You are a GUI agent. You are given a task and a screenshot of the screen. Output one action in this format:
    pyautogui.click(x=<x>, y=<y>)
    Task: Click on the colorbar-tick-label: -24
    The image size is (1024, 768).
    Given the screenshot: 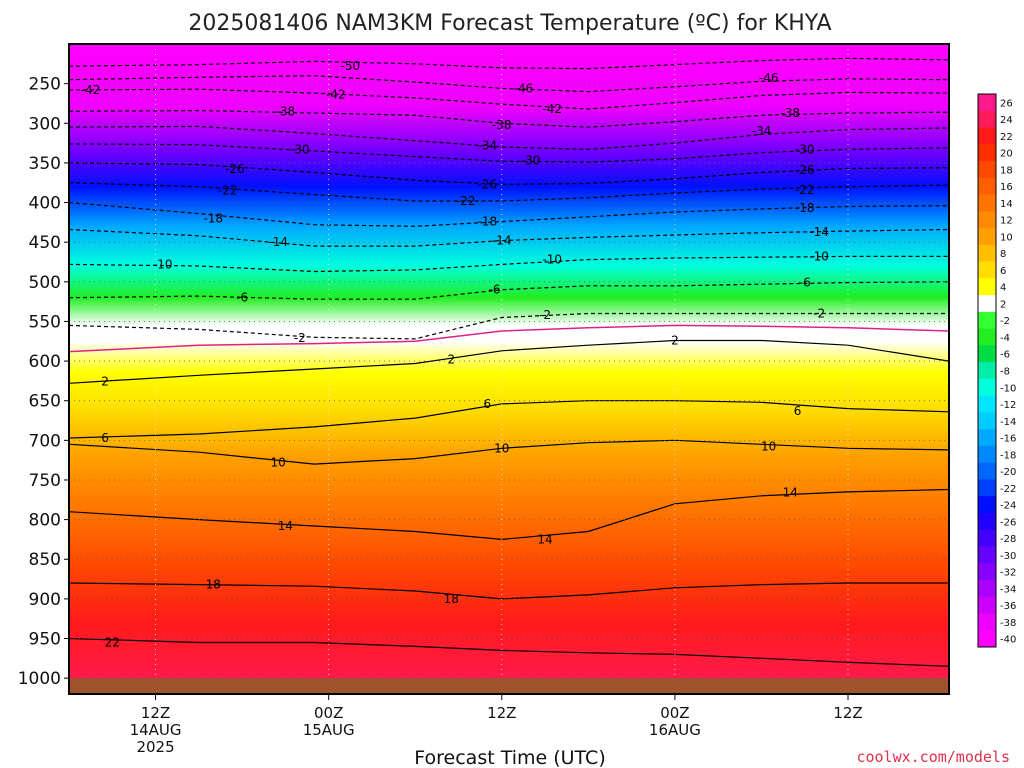 What is the action you would take?
    pyautogui.click(x=1008, y=506)
    